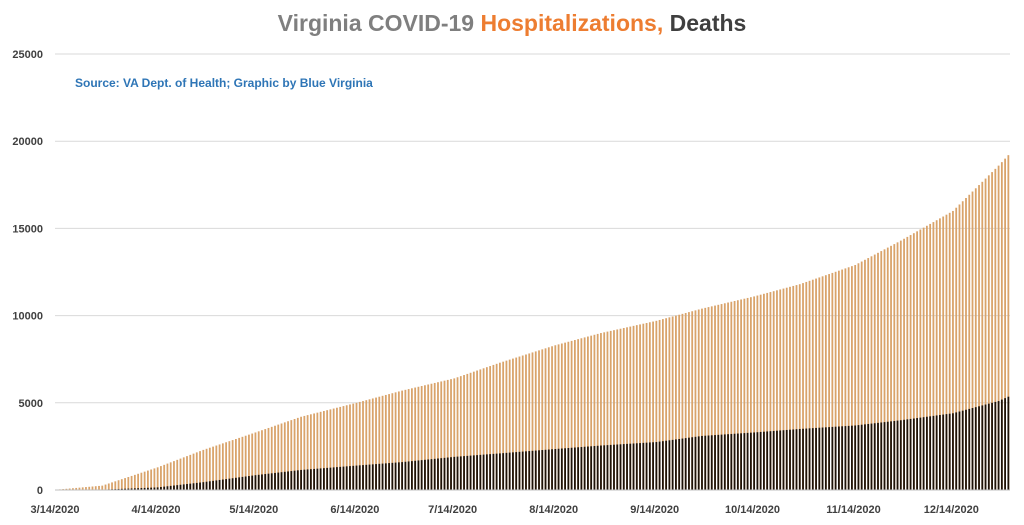 Image resolution: width=1024 pixels, height=525 pixels. What do you see at coordinates (571, 23) in the screenshot?
I see `title-part-hospitalizations: Hospitalizations,` at bounding box center [571, 23].